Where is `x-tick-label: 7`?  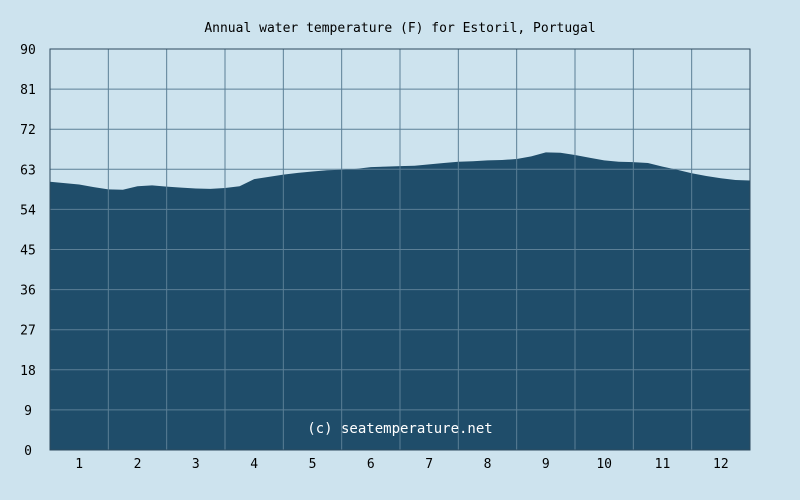
x-tick-label: 7 is located at coordinates (429, 464).